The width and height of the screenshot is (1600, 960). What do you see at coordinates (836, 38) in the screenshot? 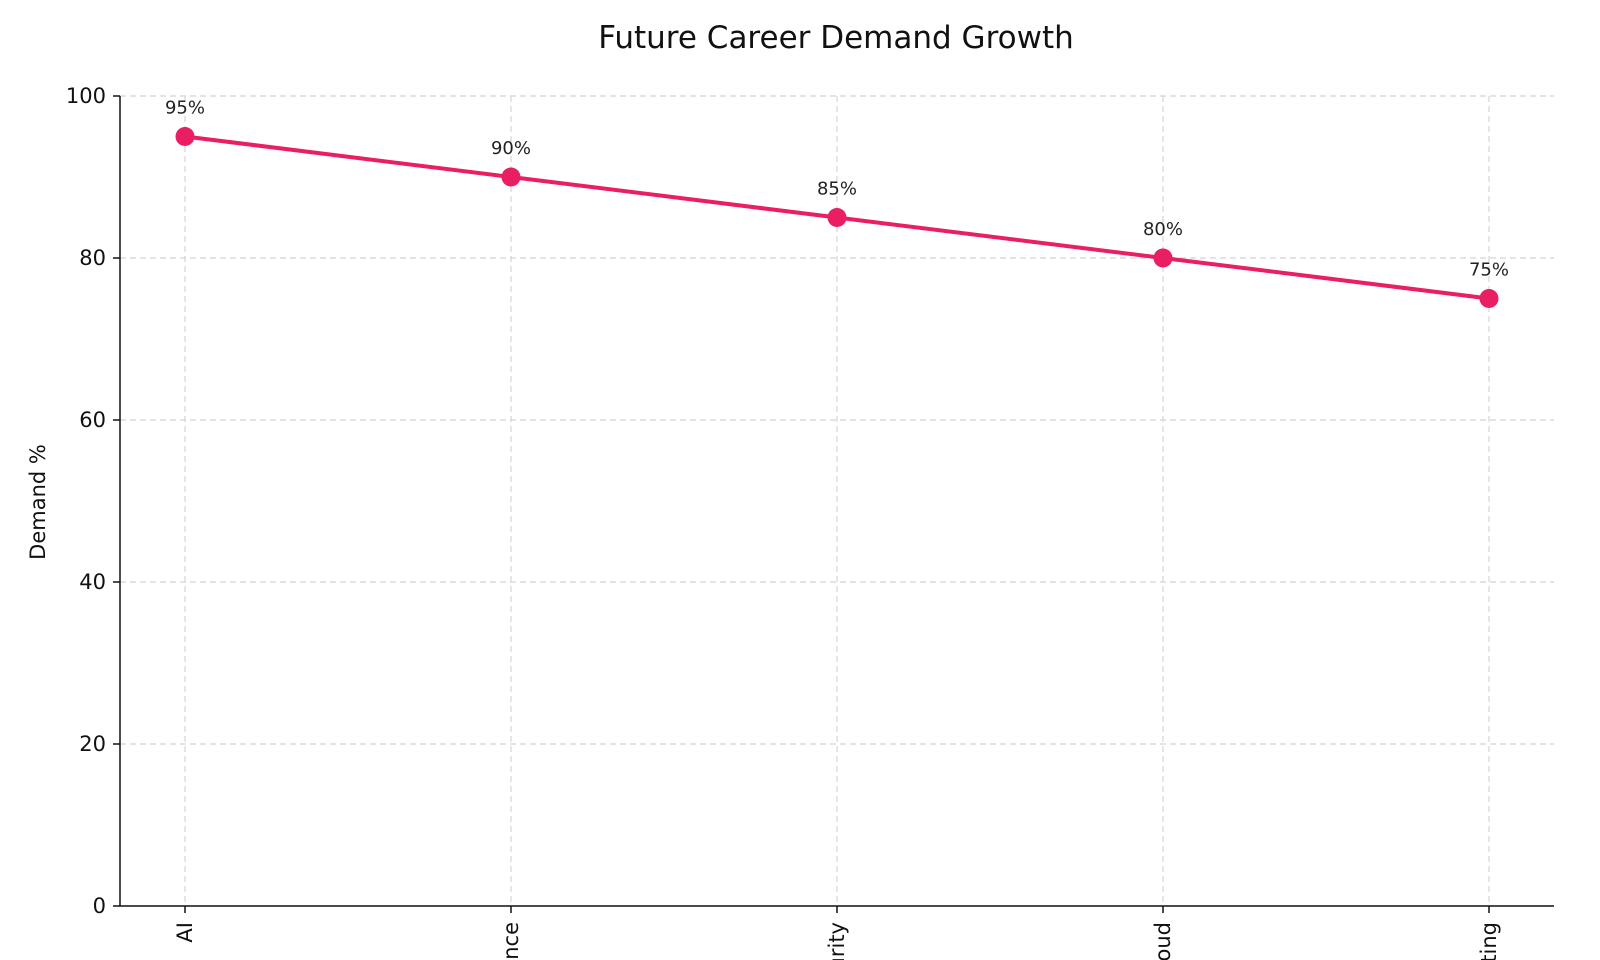
I see `chart-title: Future Career Demand Growth` at bounding box center [836, 38].